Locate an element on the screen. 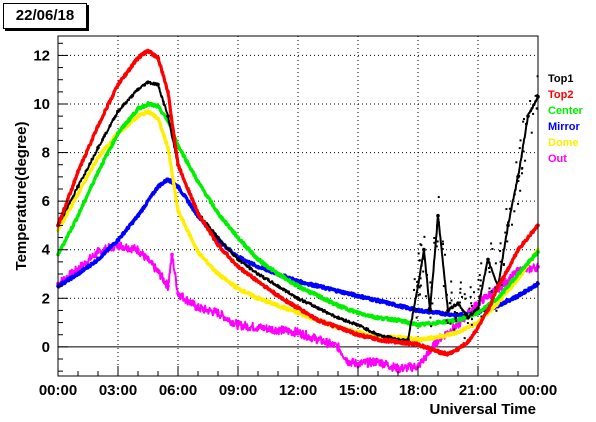 The height and width of the screenshot is (422, 596). y-tick-label: 10 is located at coordinates (41, 104).